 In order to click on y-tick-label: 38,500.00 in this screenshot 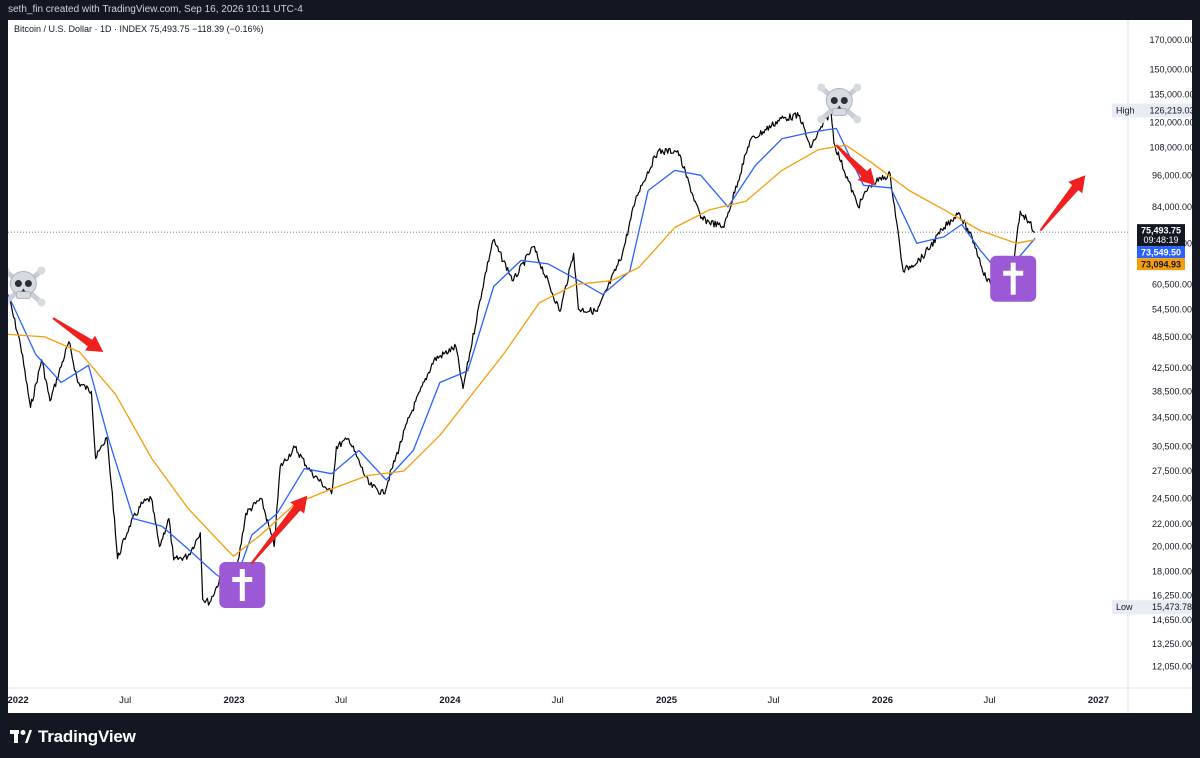, I will do `click(1172, 392)`.